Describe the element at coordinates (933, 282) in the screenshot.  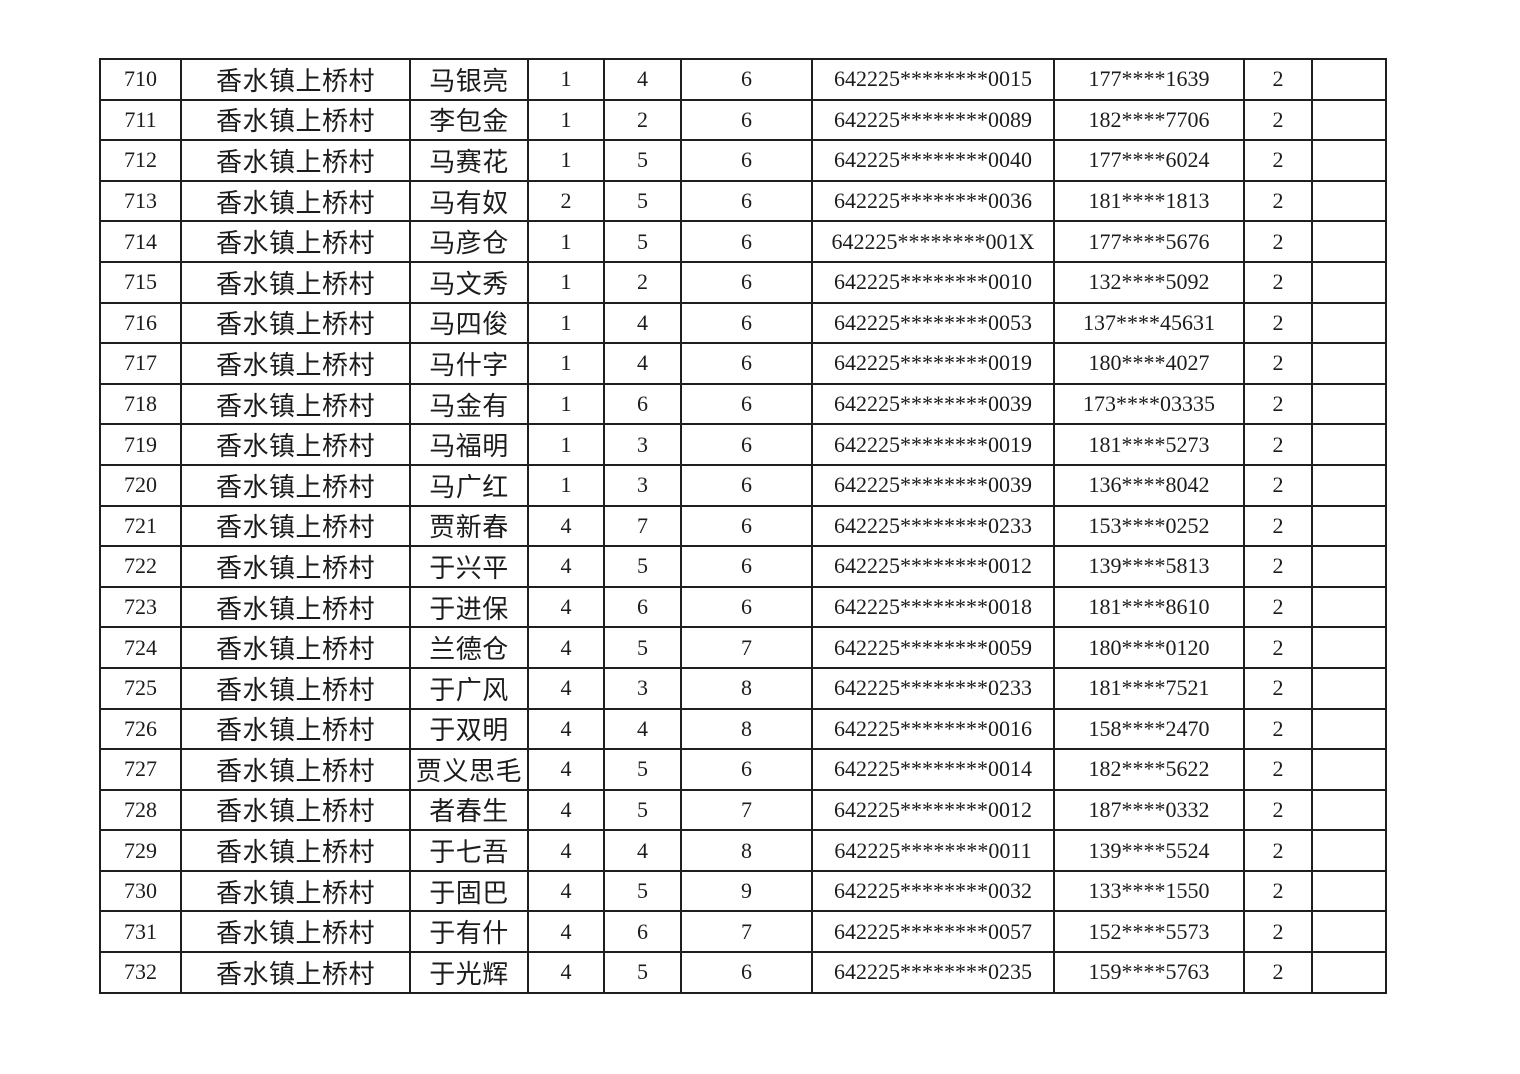
I see `cell-id-number: 642225********0010` at that location.